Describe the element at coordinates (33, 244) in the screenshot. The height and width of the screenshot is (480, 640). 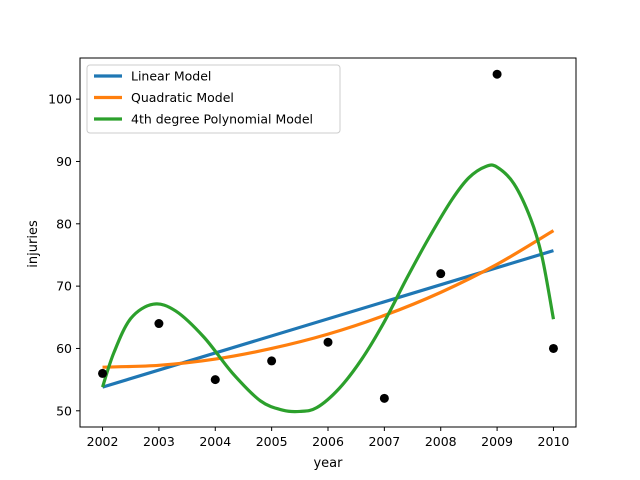
I see `y-axis-label: injuries` at that location.